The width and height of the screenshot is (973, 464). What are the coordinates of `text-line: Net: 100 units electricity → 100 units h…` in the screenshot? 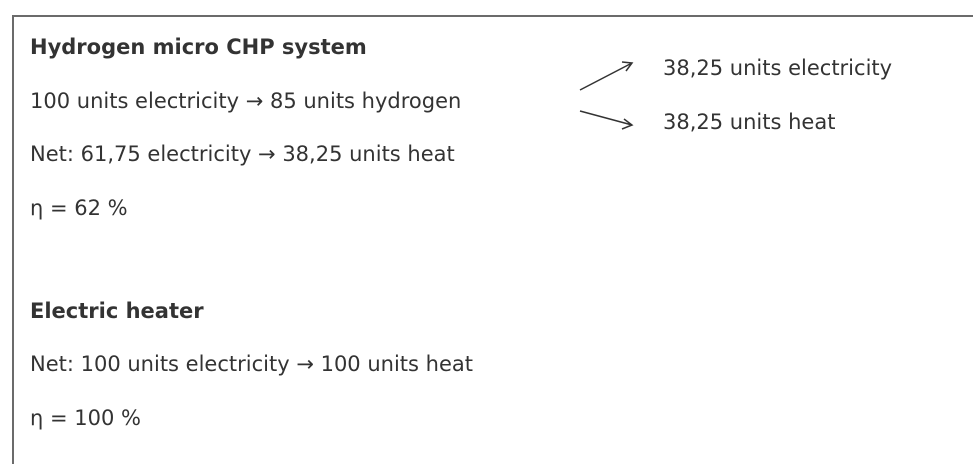 It's located at (251, 364).